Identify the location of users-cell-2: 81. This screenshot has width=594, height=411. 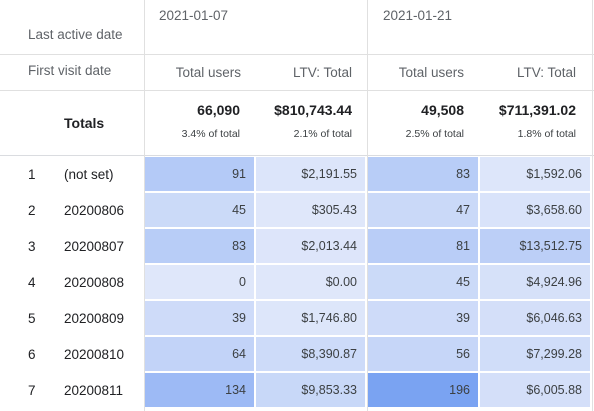
(423, 246).